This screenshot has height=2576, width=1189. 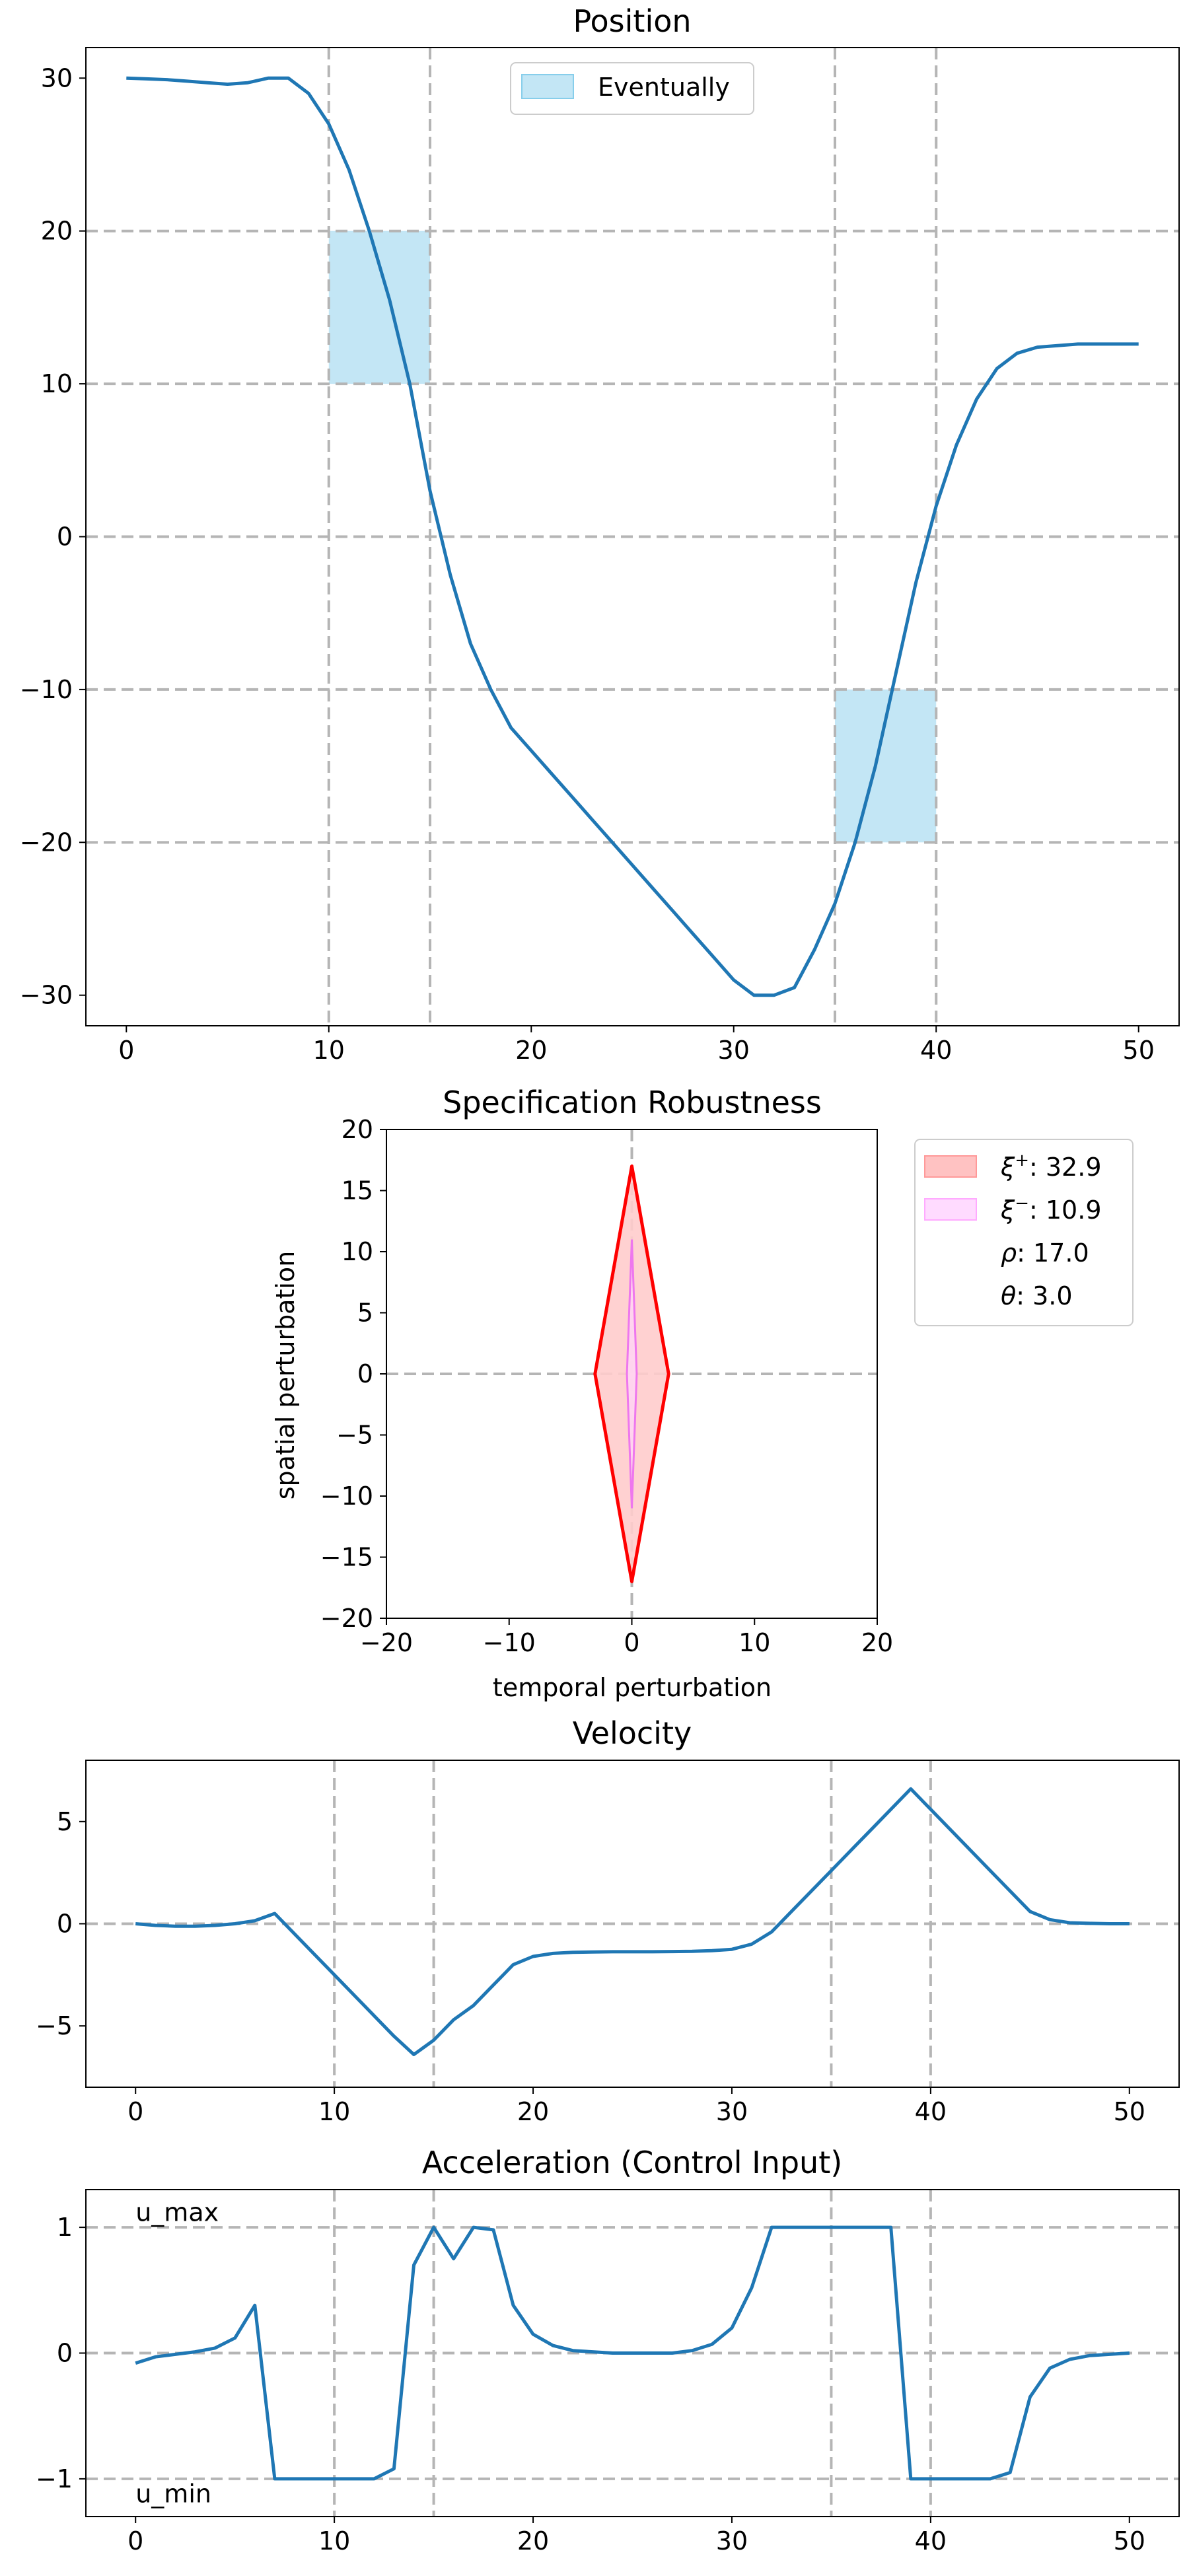 I want to click on y-tick-label: 1, so click(x=65, y=2227).